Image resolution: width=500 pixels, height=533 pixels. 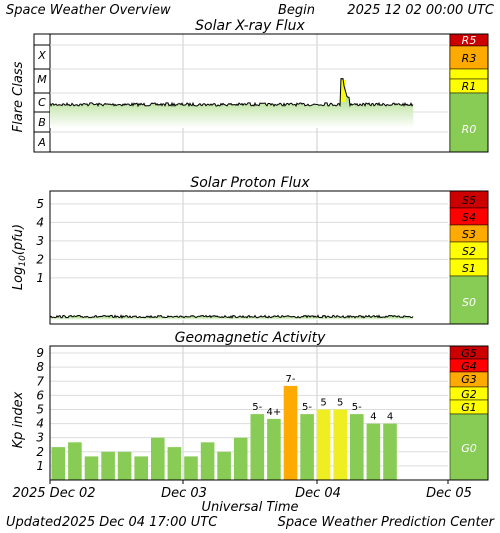 What do you see at coordinates (41, 55) in the screenshot?
I see `class-label: X` at bounding box center [41, 55].